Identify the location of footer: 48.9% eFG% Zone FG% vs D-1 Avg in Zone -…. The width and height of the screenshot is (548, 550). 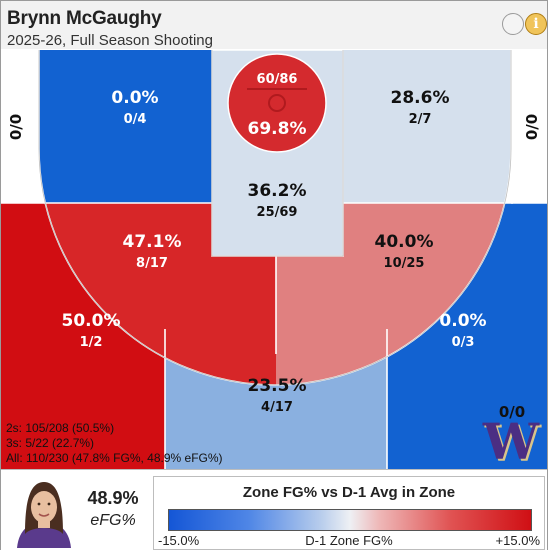
(274, 509).